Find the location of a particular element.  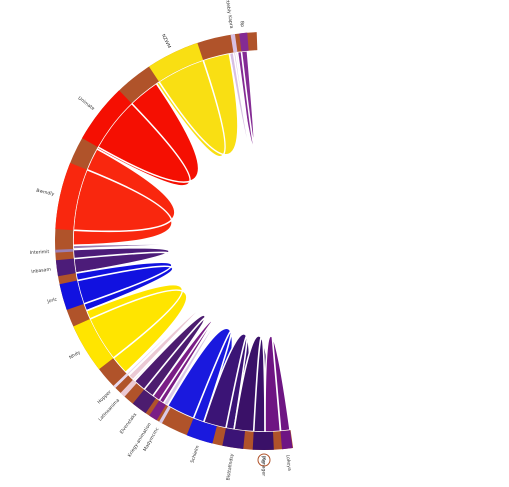

ribbon-unimate is located at coordinates (147, 134).